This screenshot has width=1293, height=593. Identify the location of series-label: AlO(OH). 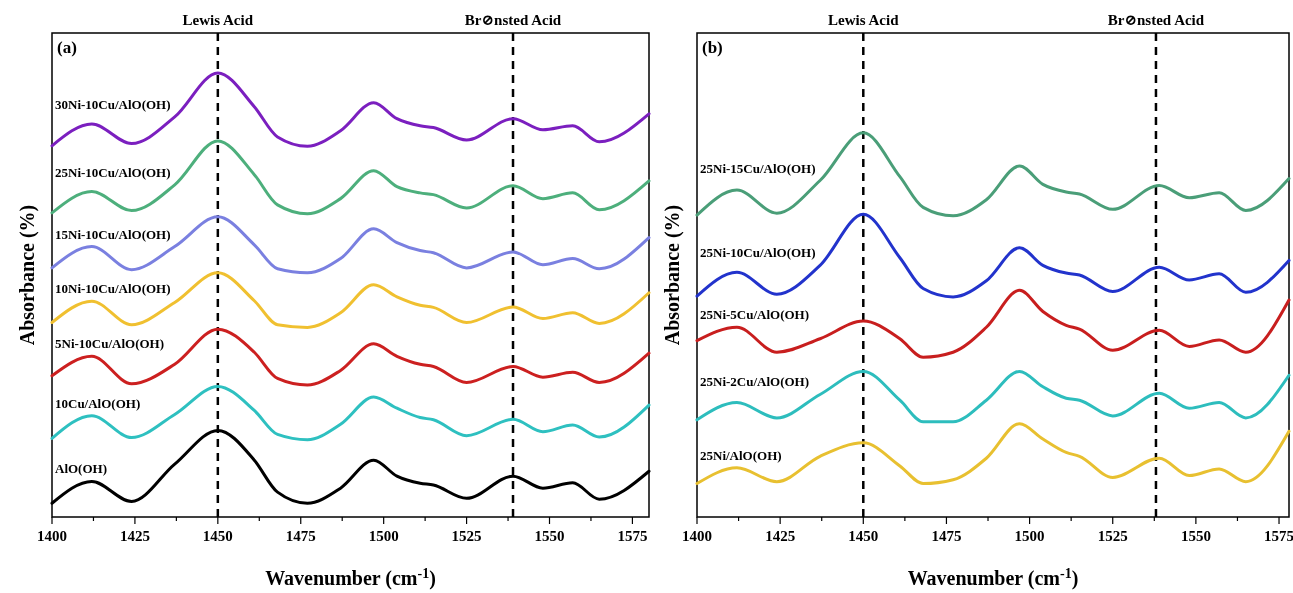
(81, 469).